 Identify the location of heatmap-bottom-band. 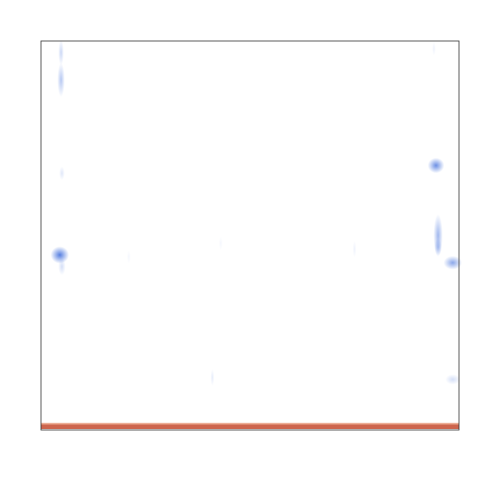
(250, 426).